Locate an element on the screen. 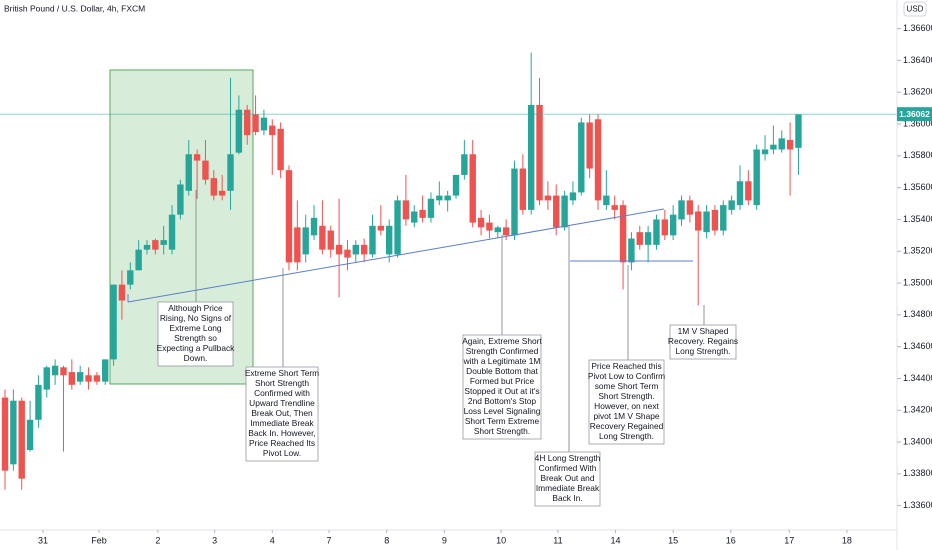 This screenshot has width=932, height=550. x-tick-label: 14 is located at coordinates (616, 540).